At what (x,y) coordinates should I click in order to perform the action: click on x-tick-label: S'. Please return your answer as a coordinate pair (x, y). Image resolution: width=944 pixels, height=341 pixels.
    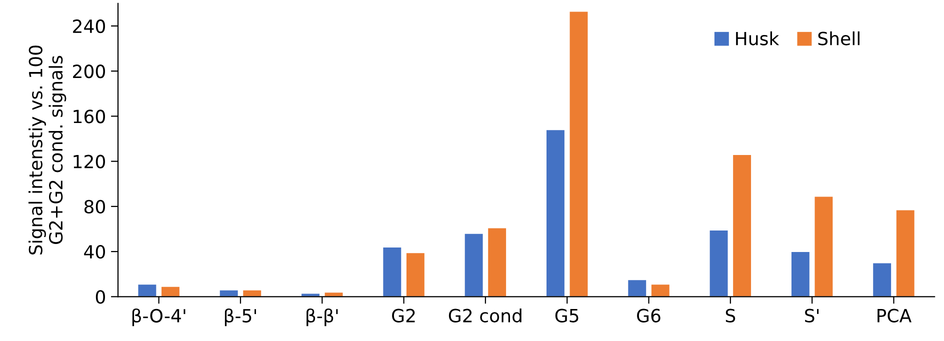
    Looking at the image, I should click on (812, 315).